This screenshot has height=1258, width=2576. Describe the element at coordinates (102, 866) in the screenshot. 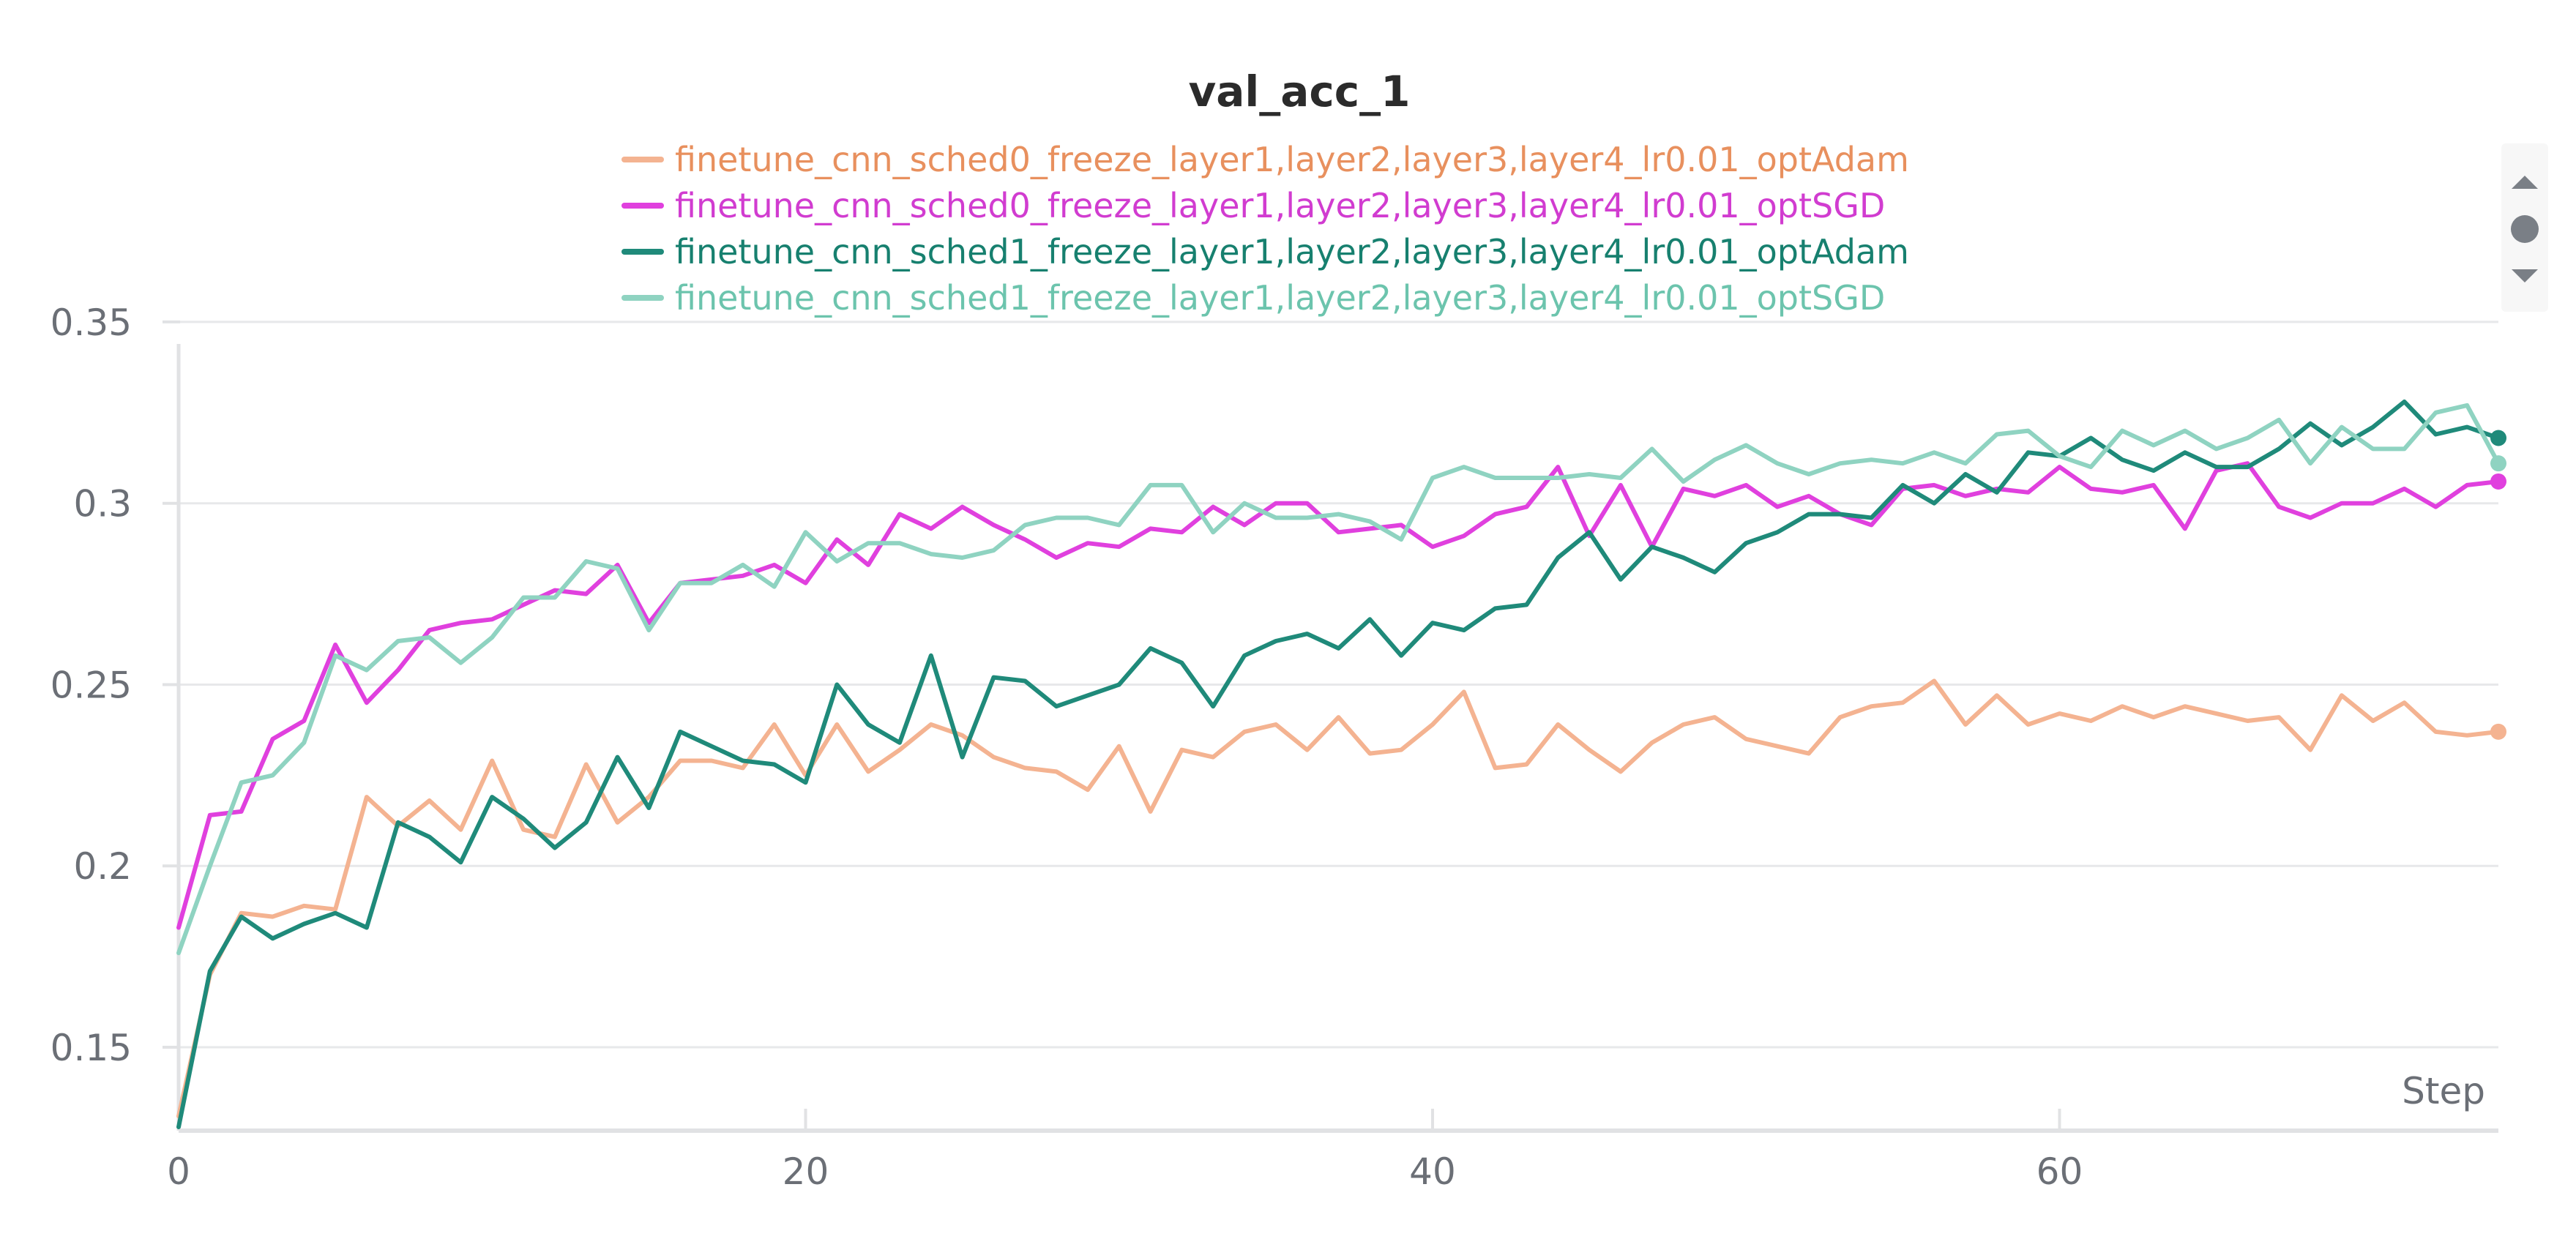

I see `y-tick-label: 0.2` at that location.